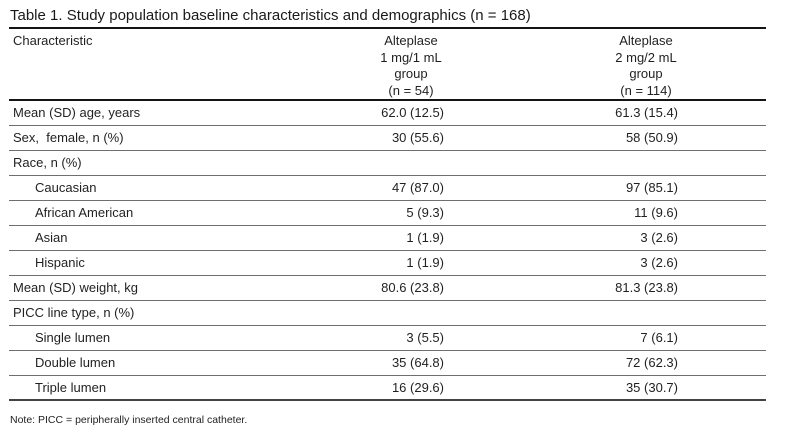  What do you see at coordinates (74, 312) in the screenshot?
I see `section-label: PICC line type, n (%)` at bounding box center [74, 312].